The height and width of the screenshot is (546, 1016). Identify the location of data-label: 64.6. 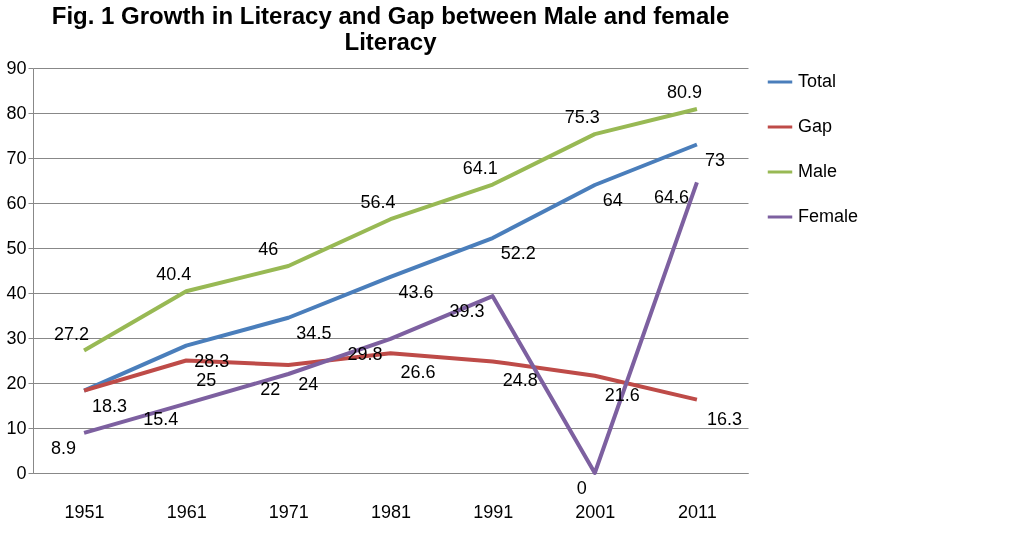
(671, 197).